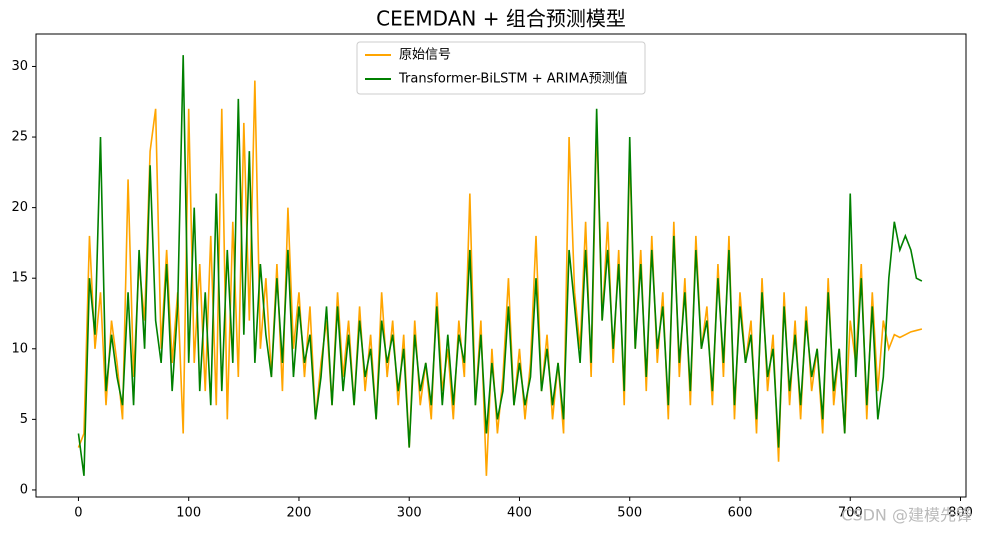 The image size is (982, 533). Describe the element at coordinates (409, 513) in the screenshot. I see `x-tick-label: 300` at that location.